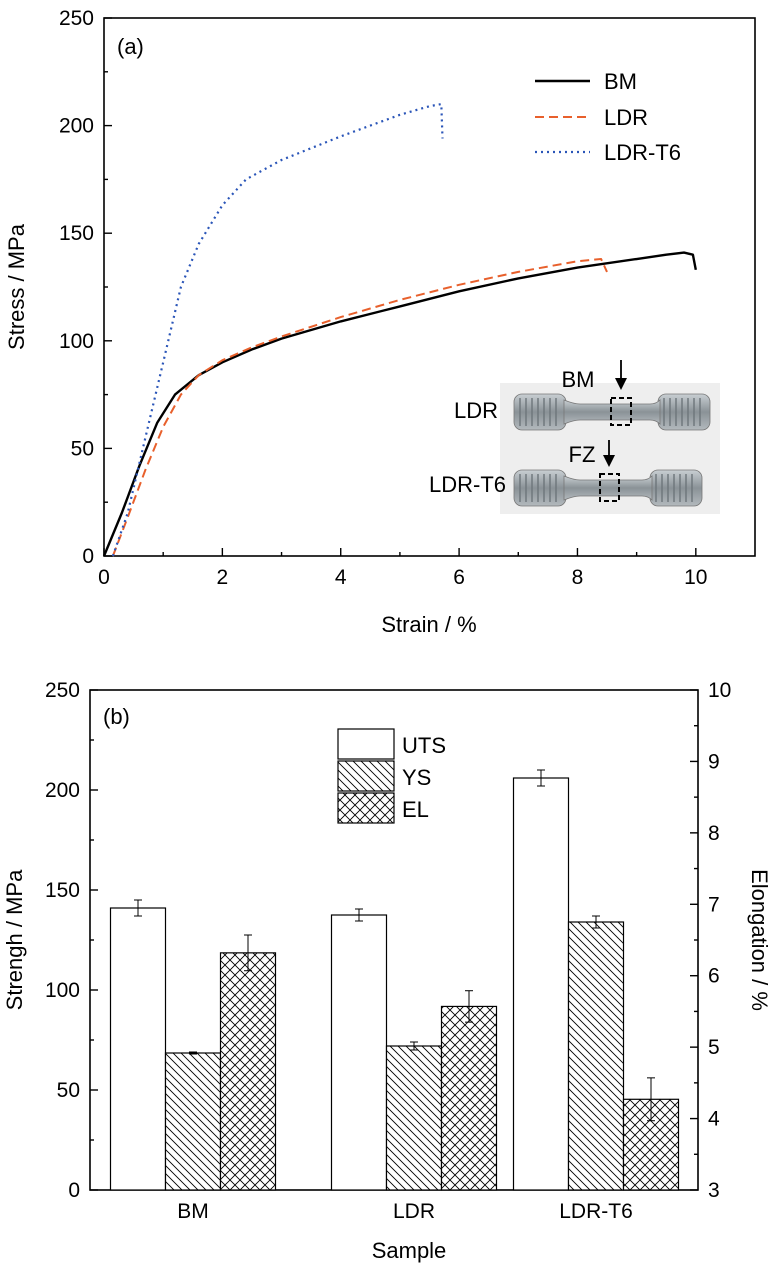 The height and width of the screenshot is (1271, 768). Describe the element at coordinates (596, 922) in the screenshot. I see `error-bar-ys-ldr-t6` at that location.